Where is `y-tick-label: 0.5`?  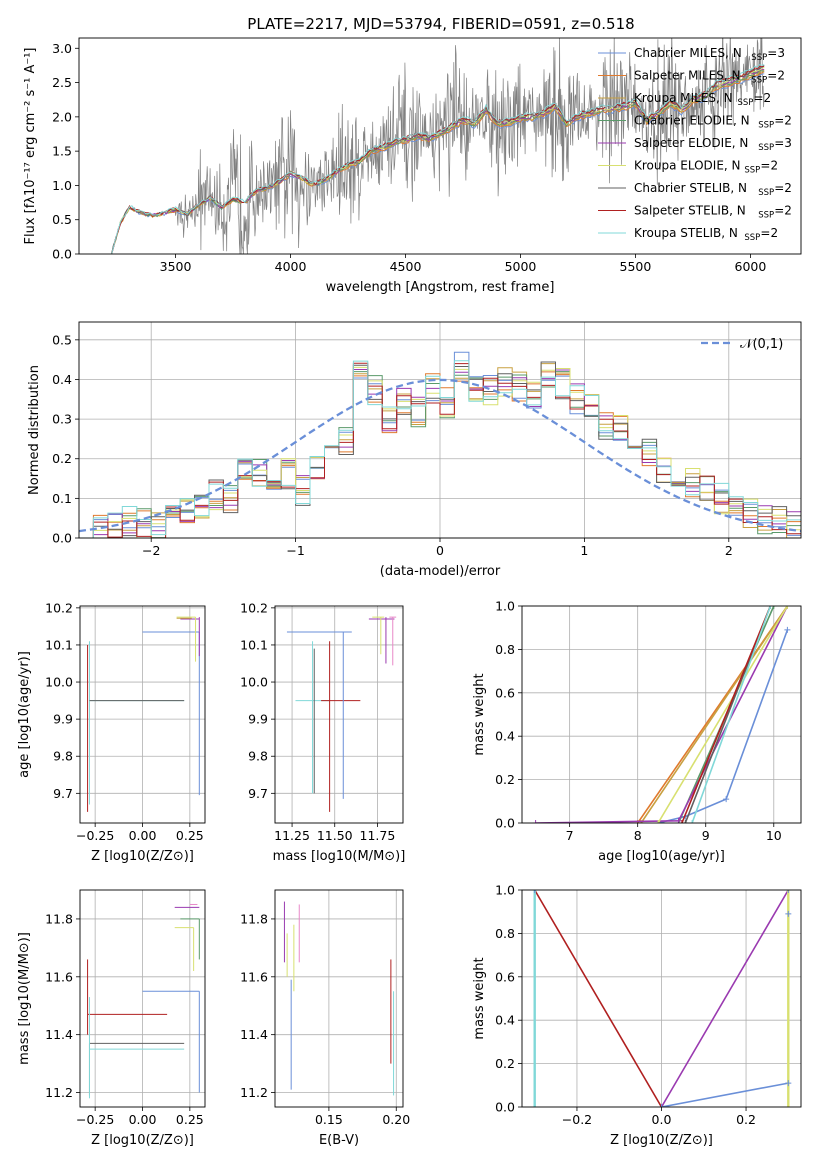 y-tick-label: 0.5 is located at coordinates (62, 219).